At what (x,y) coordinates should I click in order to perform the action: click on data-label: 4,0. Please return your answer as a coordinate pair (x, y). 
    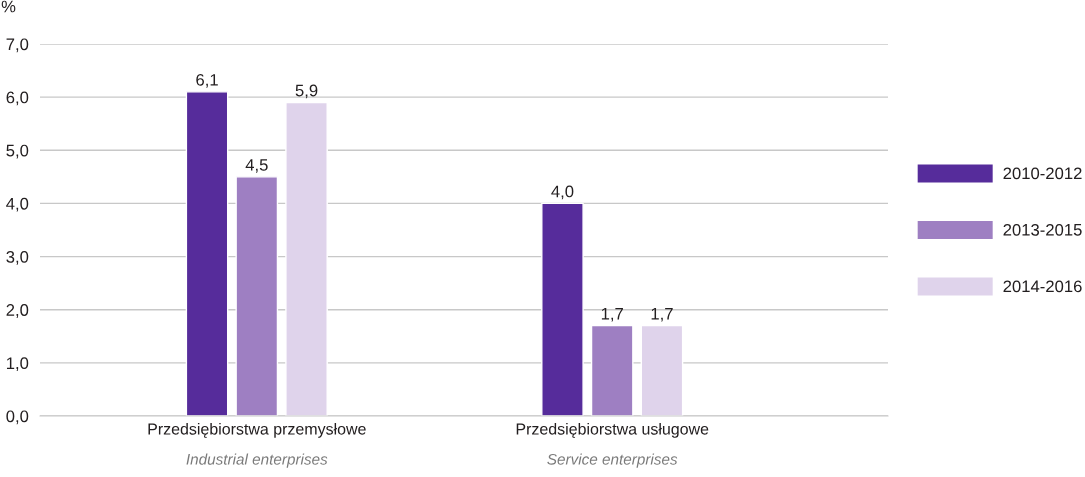
    Looking at the image, I should click on (562, 192).